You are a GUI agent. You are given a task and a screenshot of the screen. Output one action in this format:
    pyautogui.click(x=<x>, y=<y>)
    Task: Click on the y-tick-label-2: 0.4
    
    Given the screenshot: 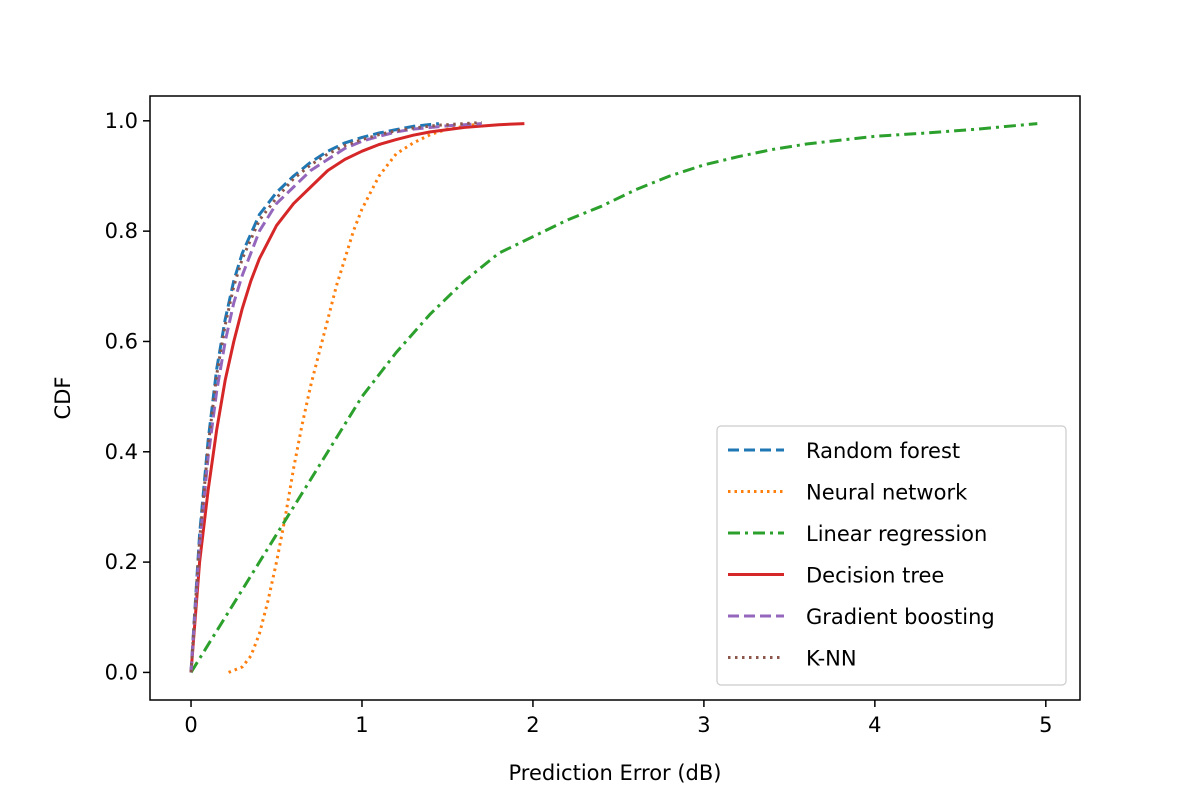 What is the action you would take?
    pyautogui.click(x=121, y=452)
    